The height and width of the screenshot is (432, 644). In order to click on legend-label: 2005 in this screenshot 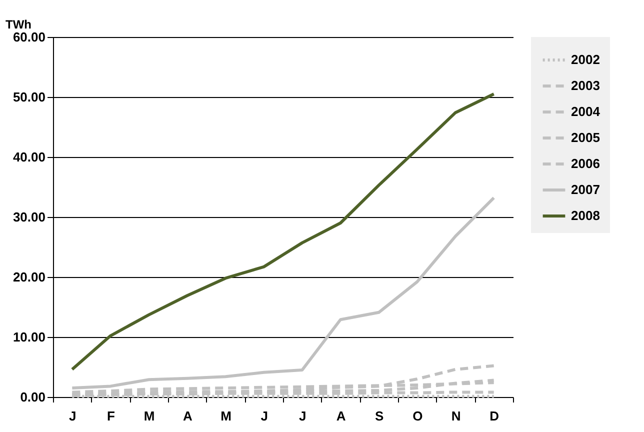, I will do `click(585, 137)`.